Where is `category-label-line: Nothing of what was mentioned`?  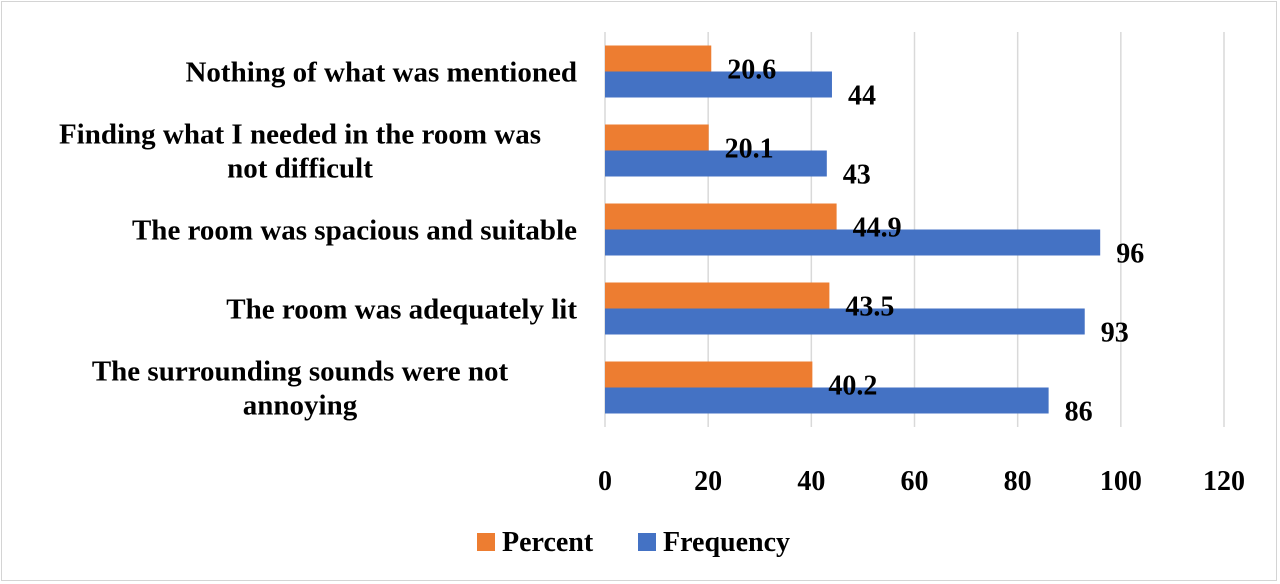
category-label-line: Nothing of what was mentioned is located at coordinates (381, 73).